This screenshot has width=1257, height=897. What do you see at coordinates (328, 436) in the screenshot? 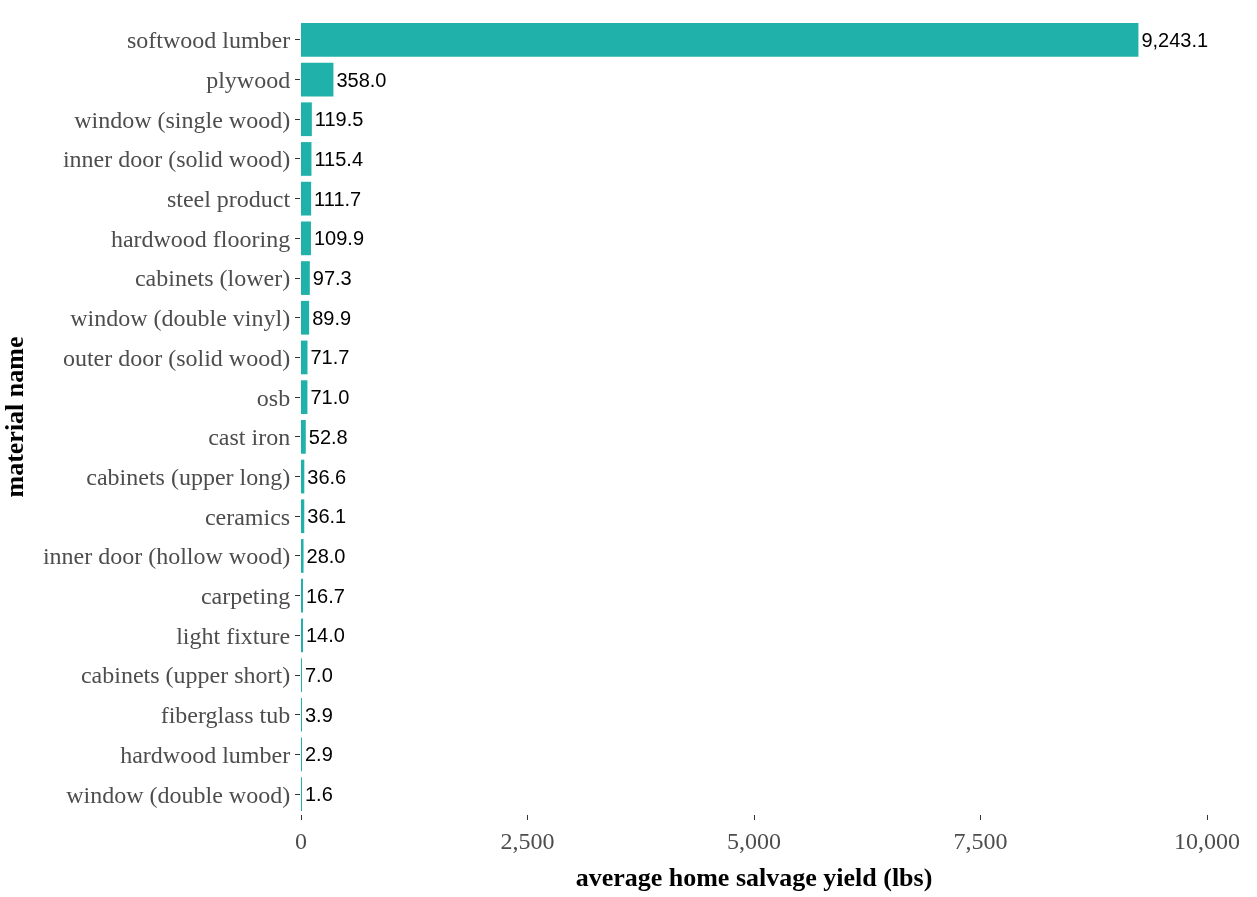
I see `data-label: 52.8` at bounding box center [328, 436].